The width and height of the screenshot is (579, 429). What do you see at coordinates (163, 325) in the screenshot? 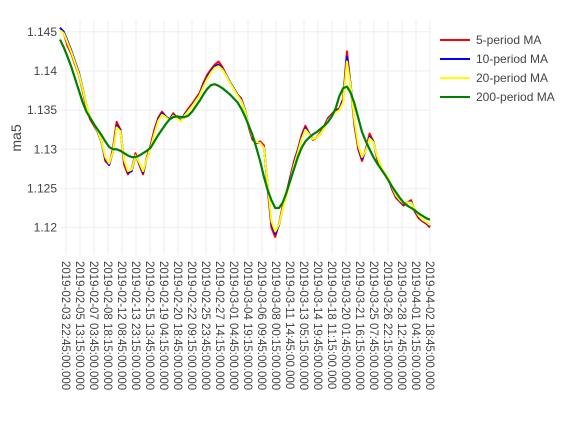
I see `x-tick-label: 2019-02-19 04:15:00.000` at bounding box center [163, 325].